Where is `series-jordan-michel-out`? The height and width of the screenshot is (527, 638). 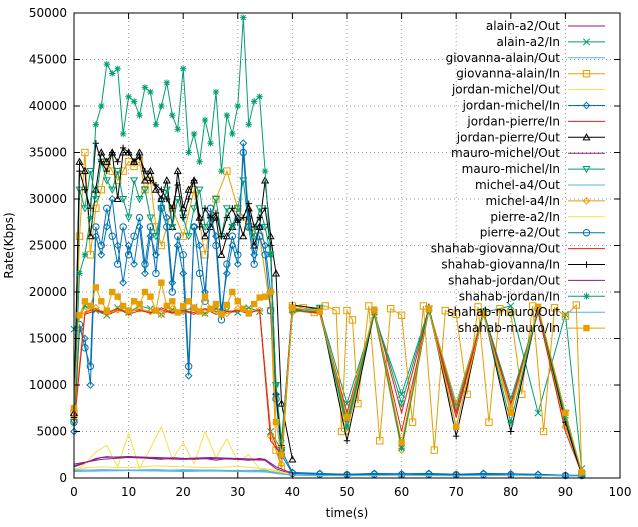
series-jordan-michel-out is located at coordinates (183, 450).